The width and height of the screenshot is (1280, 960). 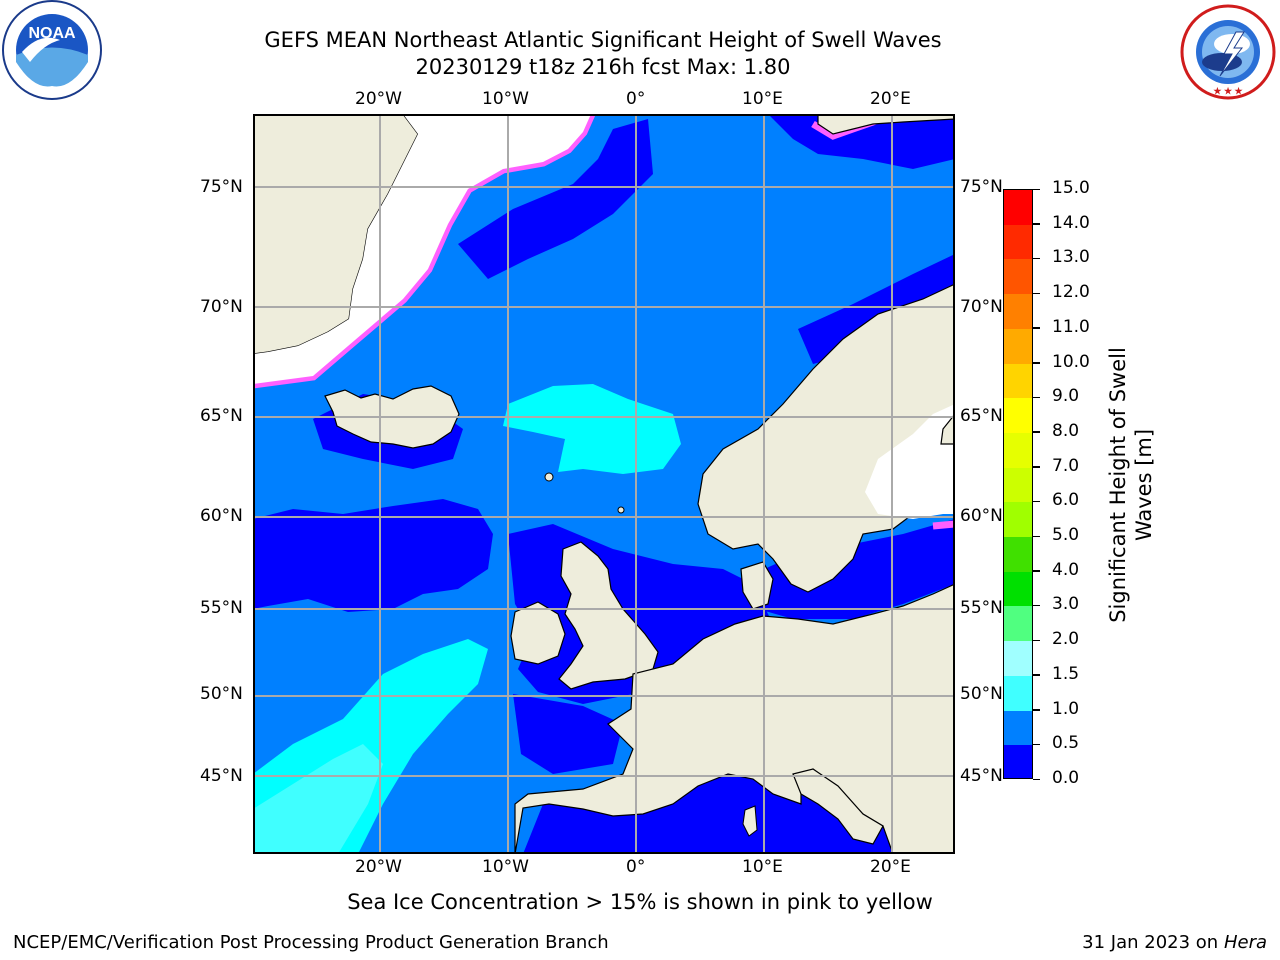 I want to click on lat-label-right: 50°N, so click(x=981, y=694).